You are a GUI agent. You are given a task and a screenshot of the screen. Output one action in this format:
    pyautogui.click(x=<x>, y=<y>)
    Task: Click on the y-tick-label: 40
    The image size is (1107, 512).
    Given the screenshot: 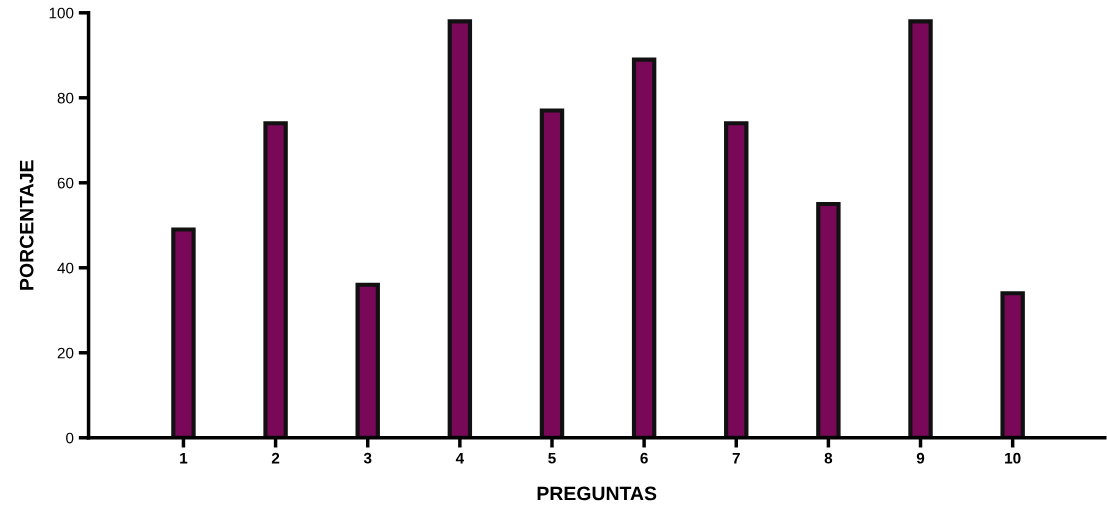 What is the action you would take?
    pyautogui.click(x=65, y=268)
    